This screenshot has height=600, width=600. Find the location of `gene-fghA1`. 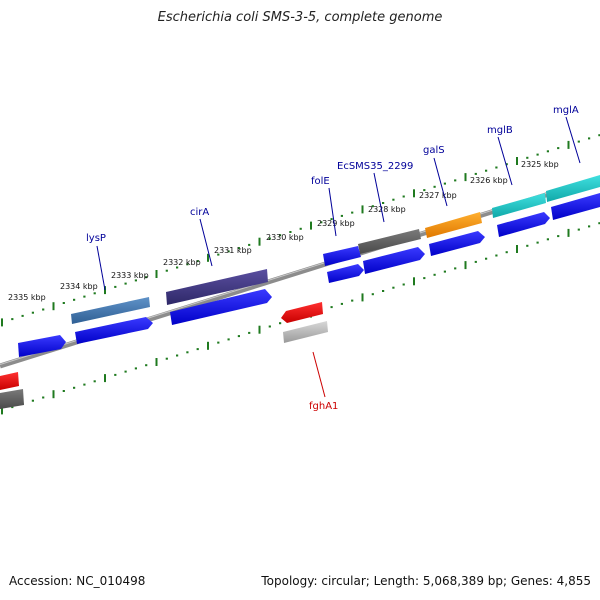

gene-fghA1 is located at coordinates (302, 312).